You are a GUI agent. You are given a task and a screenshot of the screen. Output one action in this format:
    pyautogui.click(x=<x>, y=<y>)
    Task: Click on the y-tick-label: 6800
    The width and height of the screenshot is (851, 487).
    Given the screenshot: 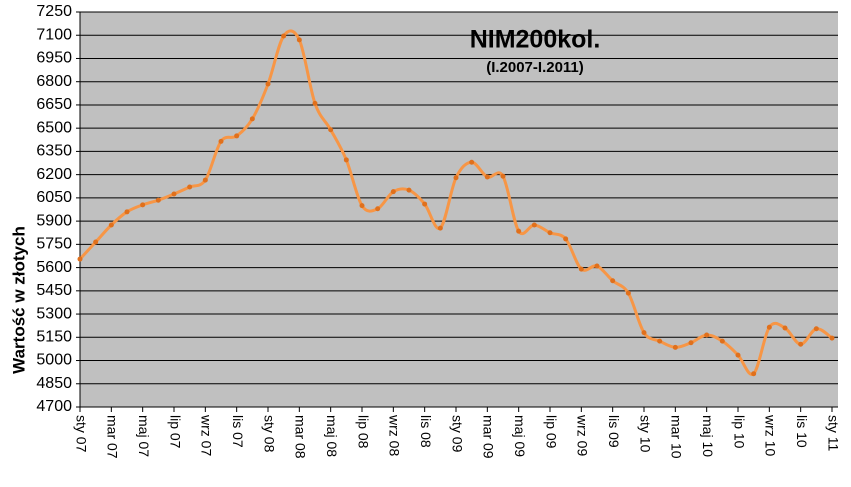 What is the action you would take?
    pyautogui.click(x=54, y=81)
    